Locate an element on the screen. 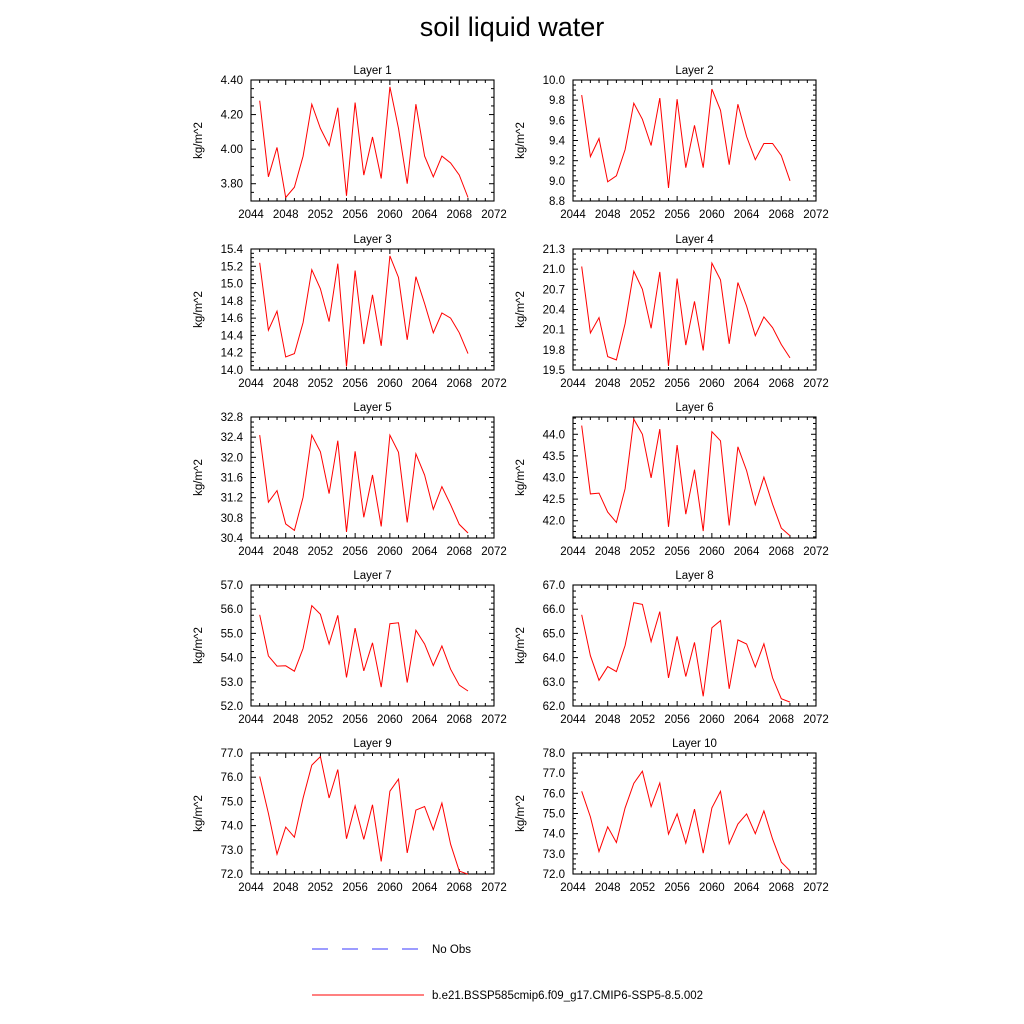 This screenshot has width=1024, height=1024. y-tick-label: 10.0 is located at coordinates (554, 81).